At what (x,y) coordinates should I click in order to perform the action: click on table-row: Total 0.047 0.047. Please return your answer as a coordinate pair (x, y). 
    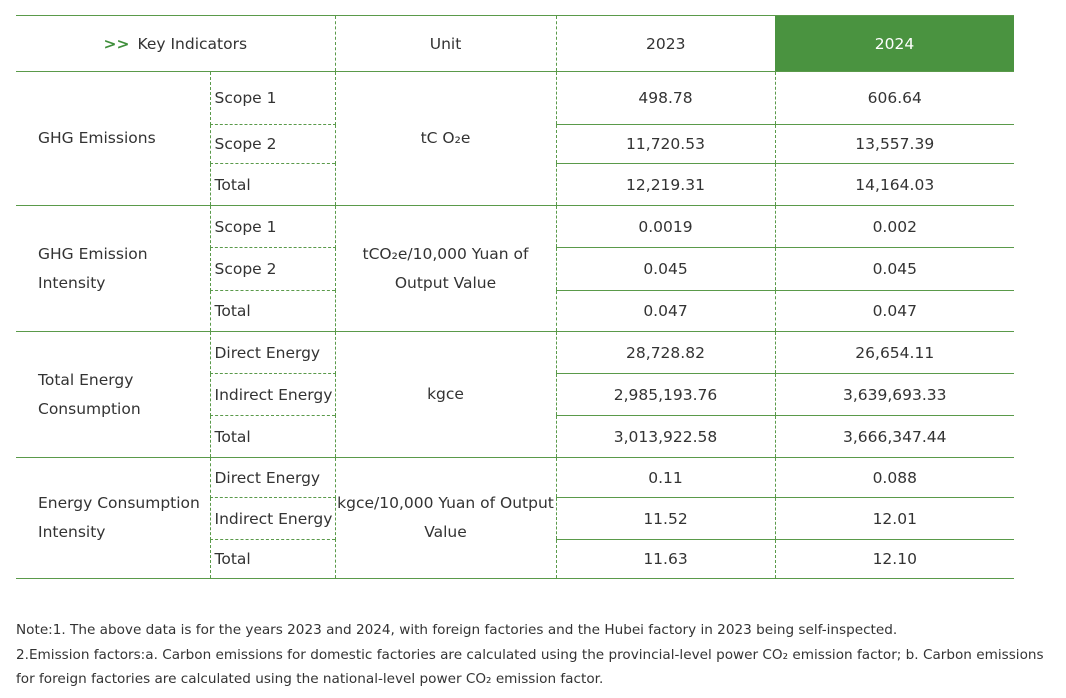
    Looking at the image, I should click on (515, 311).